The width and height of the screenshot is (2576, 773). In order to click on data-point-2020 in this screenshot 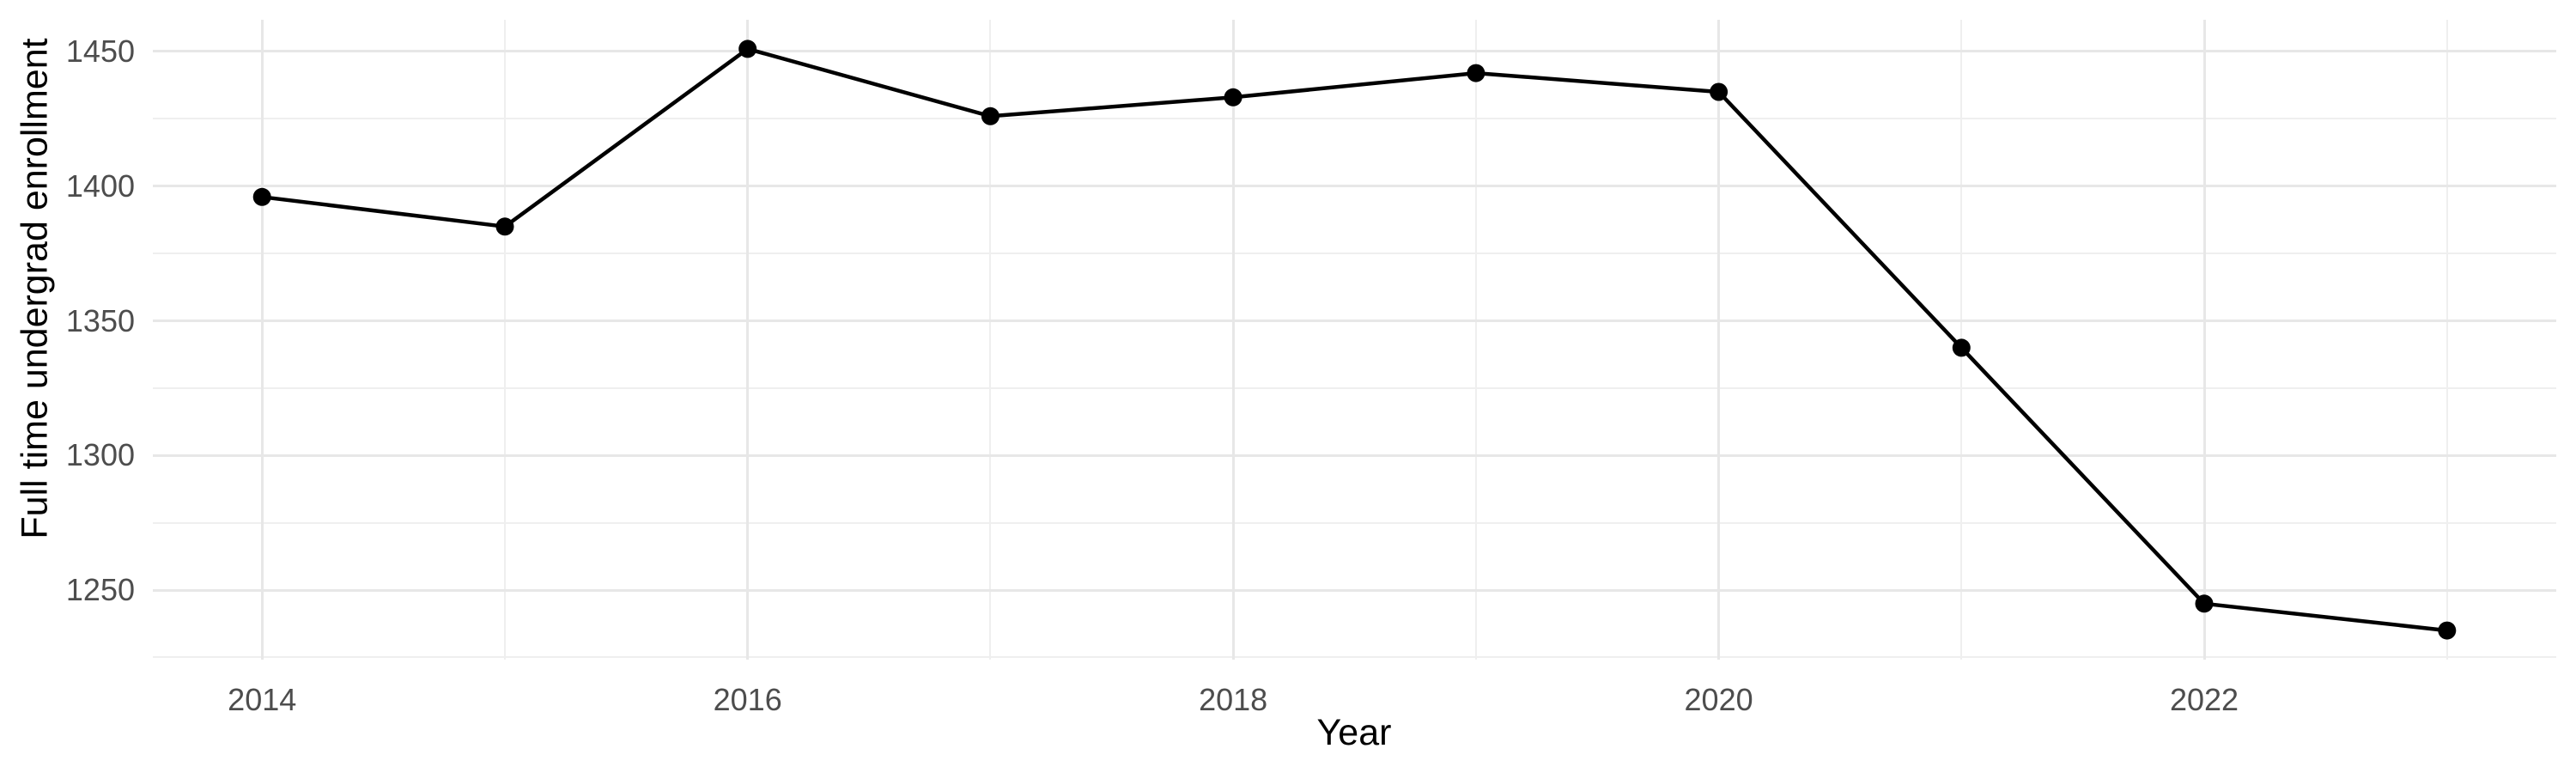, I will do `click(1719, 91)`.